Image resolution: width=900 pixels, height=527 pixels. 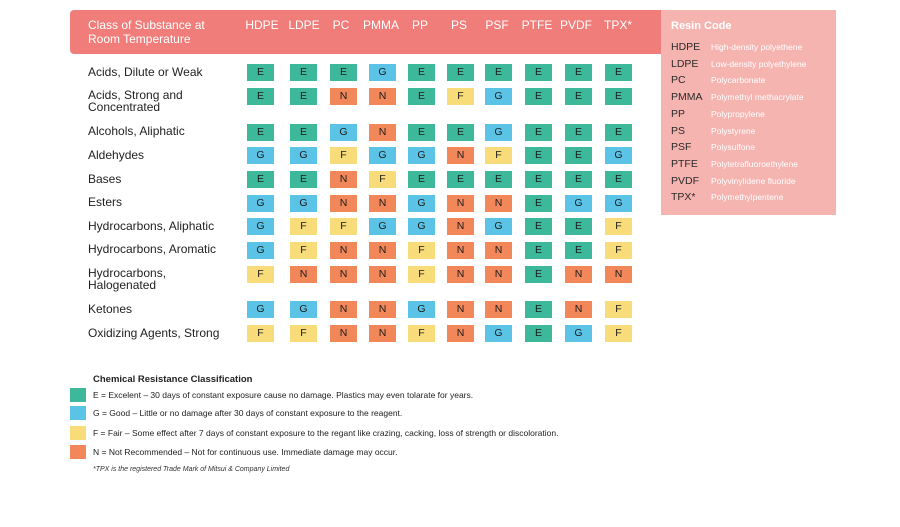 What do you see at coordinates (154, 333) in the screenshot?
I see `row-label-line: Oxidizing Agents, Strong` at bounding box center [154, 333].